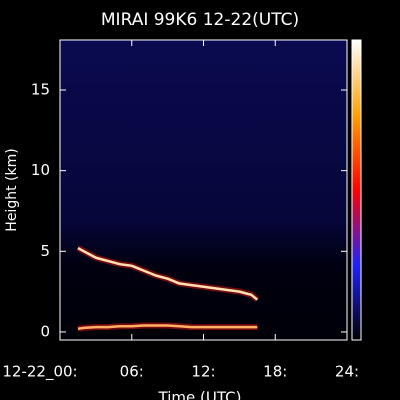 This screenshot has height=400, width=400. Describe the element at coordinates (347, 372) in the screenshot. I see `x-tick-label: 24:` at that location.